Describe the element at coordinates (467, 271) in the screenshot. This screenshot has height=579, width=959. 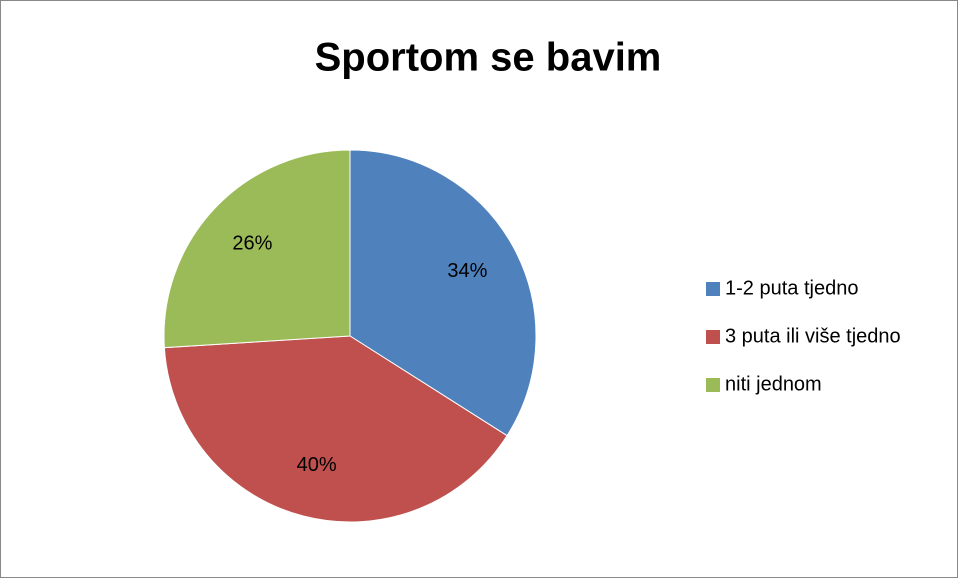
I see `data-label: 34%` at that location.